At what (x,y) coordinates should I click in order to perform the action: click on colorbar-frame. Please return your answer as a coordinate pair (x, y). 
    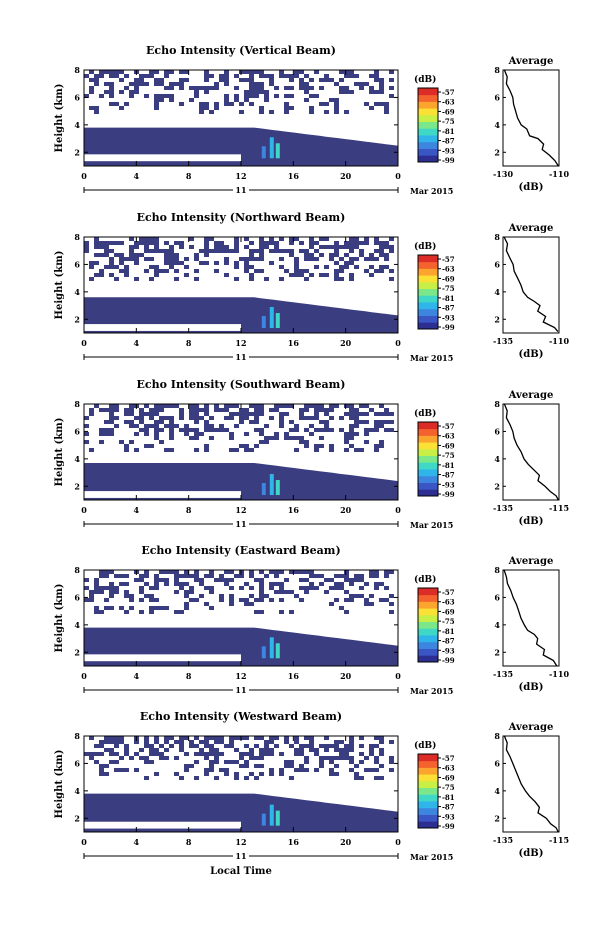
    Looking at the image, I should click on (428, 625).